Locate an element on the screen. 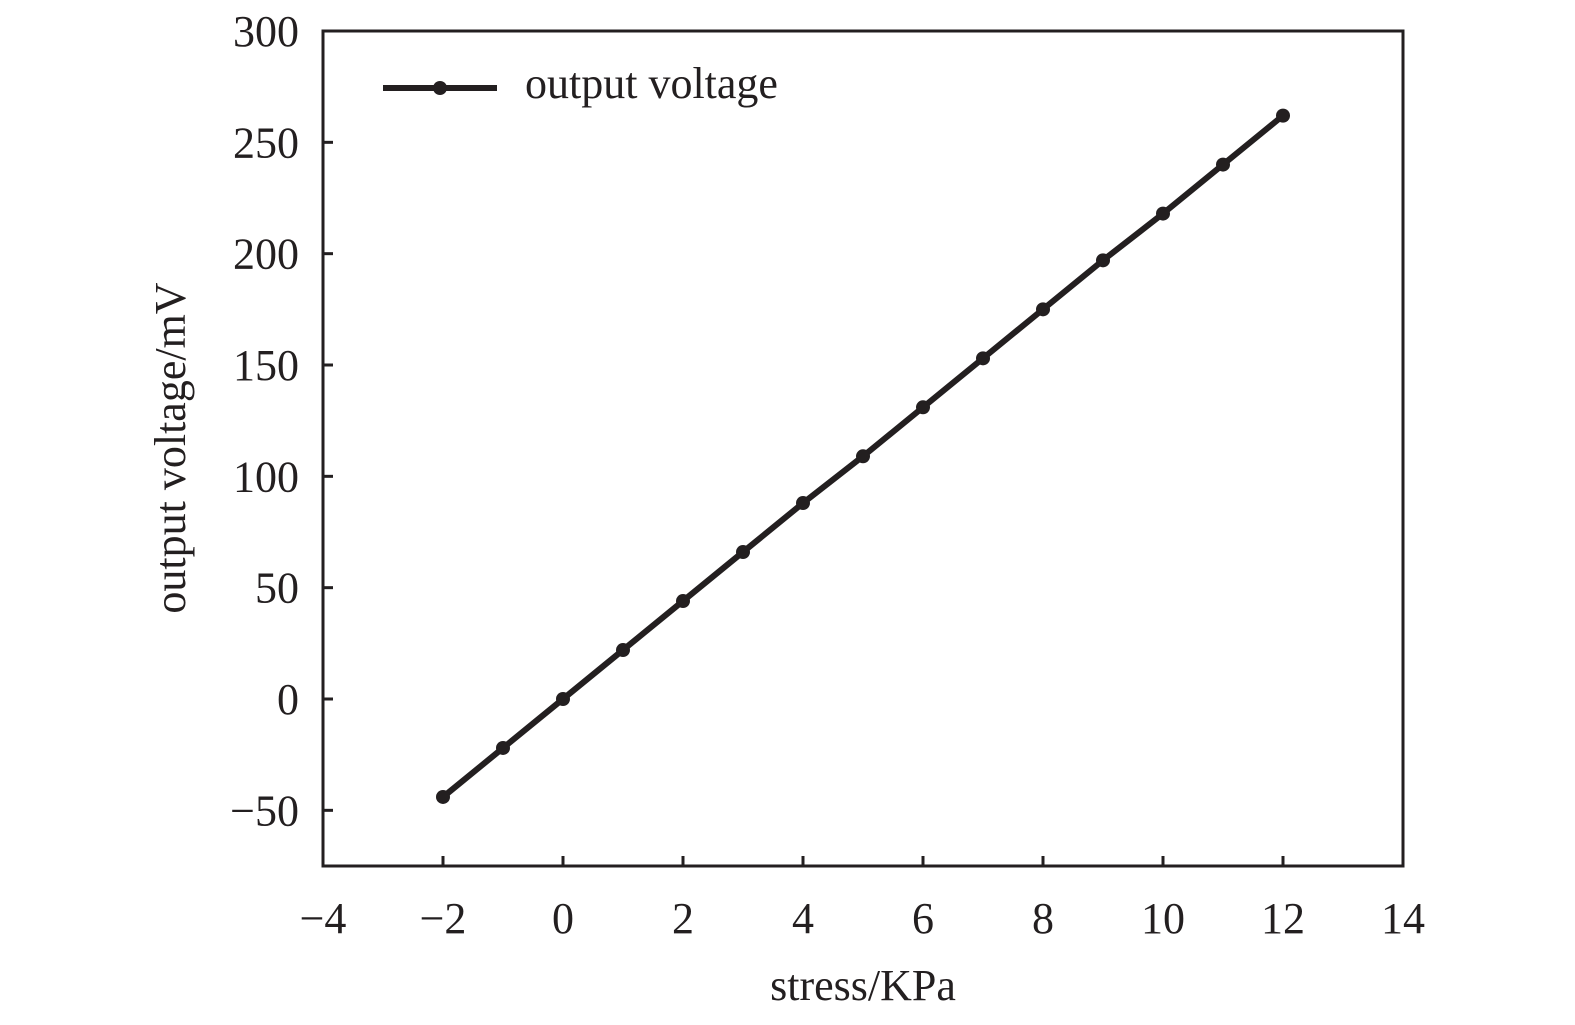 This screenshot has height=1025, width=1575. x-tick-label: 4 is located at coordinates (803, 918).